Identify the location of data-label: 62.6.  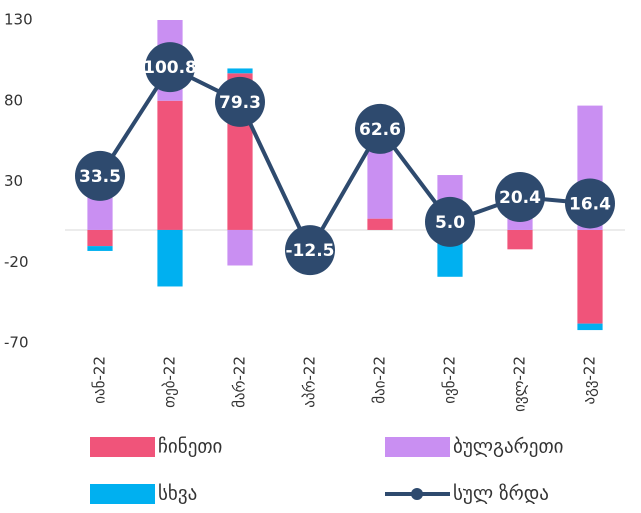
(380, 130).